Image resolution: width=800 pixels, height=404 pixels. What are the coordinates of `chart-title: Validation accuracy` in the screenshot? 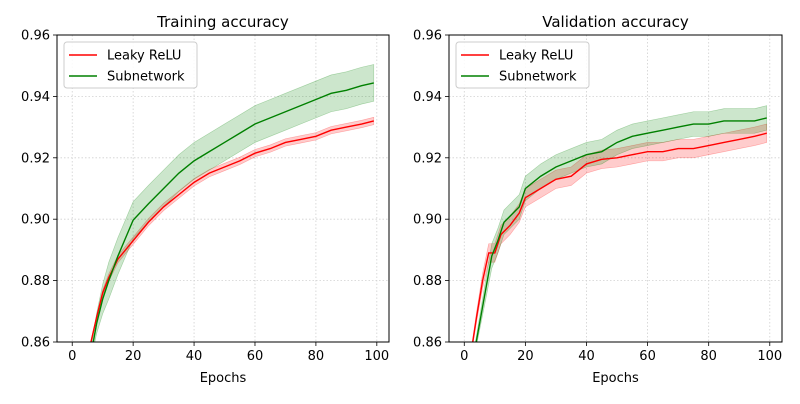 It's located at (615, 22).